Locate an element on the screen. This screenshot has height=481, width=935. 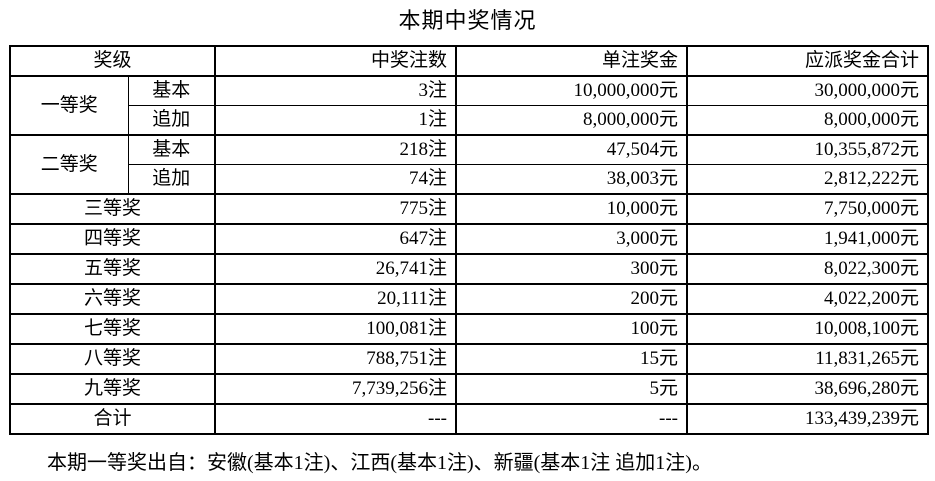
table-row: 六等奖 20,111注 200元 4,022,200元 is located at coordinates (469, 299).